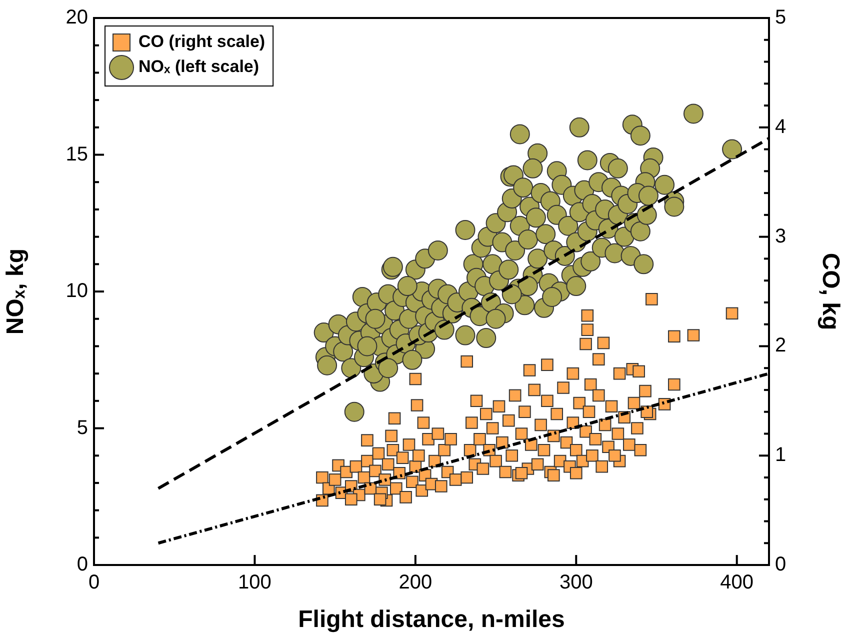 This screenshot has width=846, height=637. I want to click on y-tick-label: 10, so click(77, 291).